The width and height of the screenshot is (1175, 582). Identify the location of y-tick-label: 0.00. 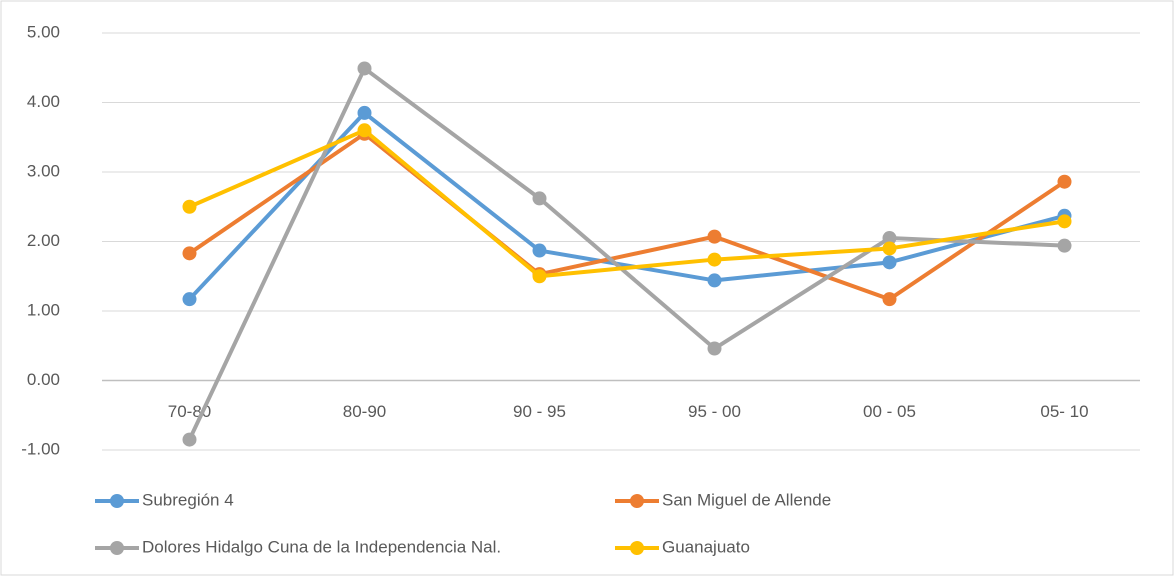
(43, 379).